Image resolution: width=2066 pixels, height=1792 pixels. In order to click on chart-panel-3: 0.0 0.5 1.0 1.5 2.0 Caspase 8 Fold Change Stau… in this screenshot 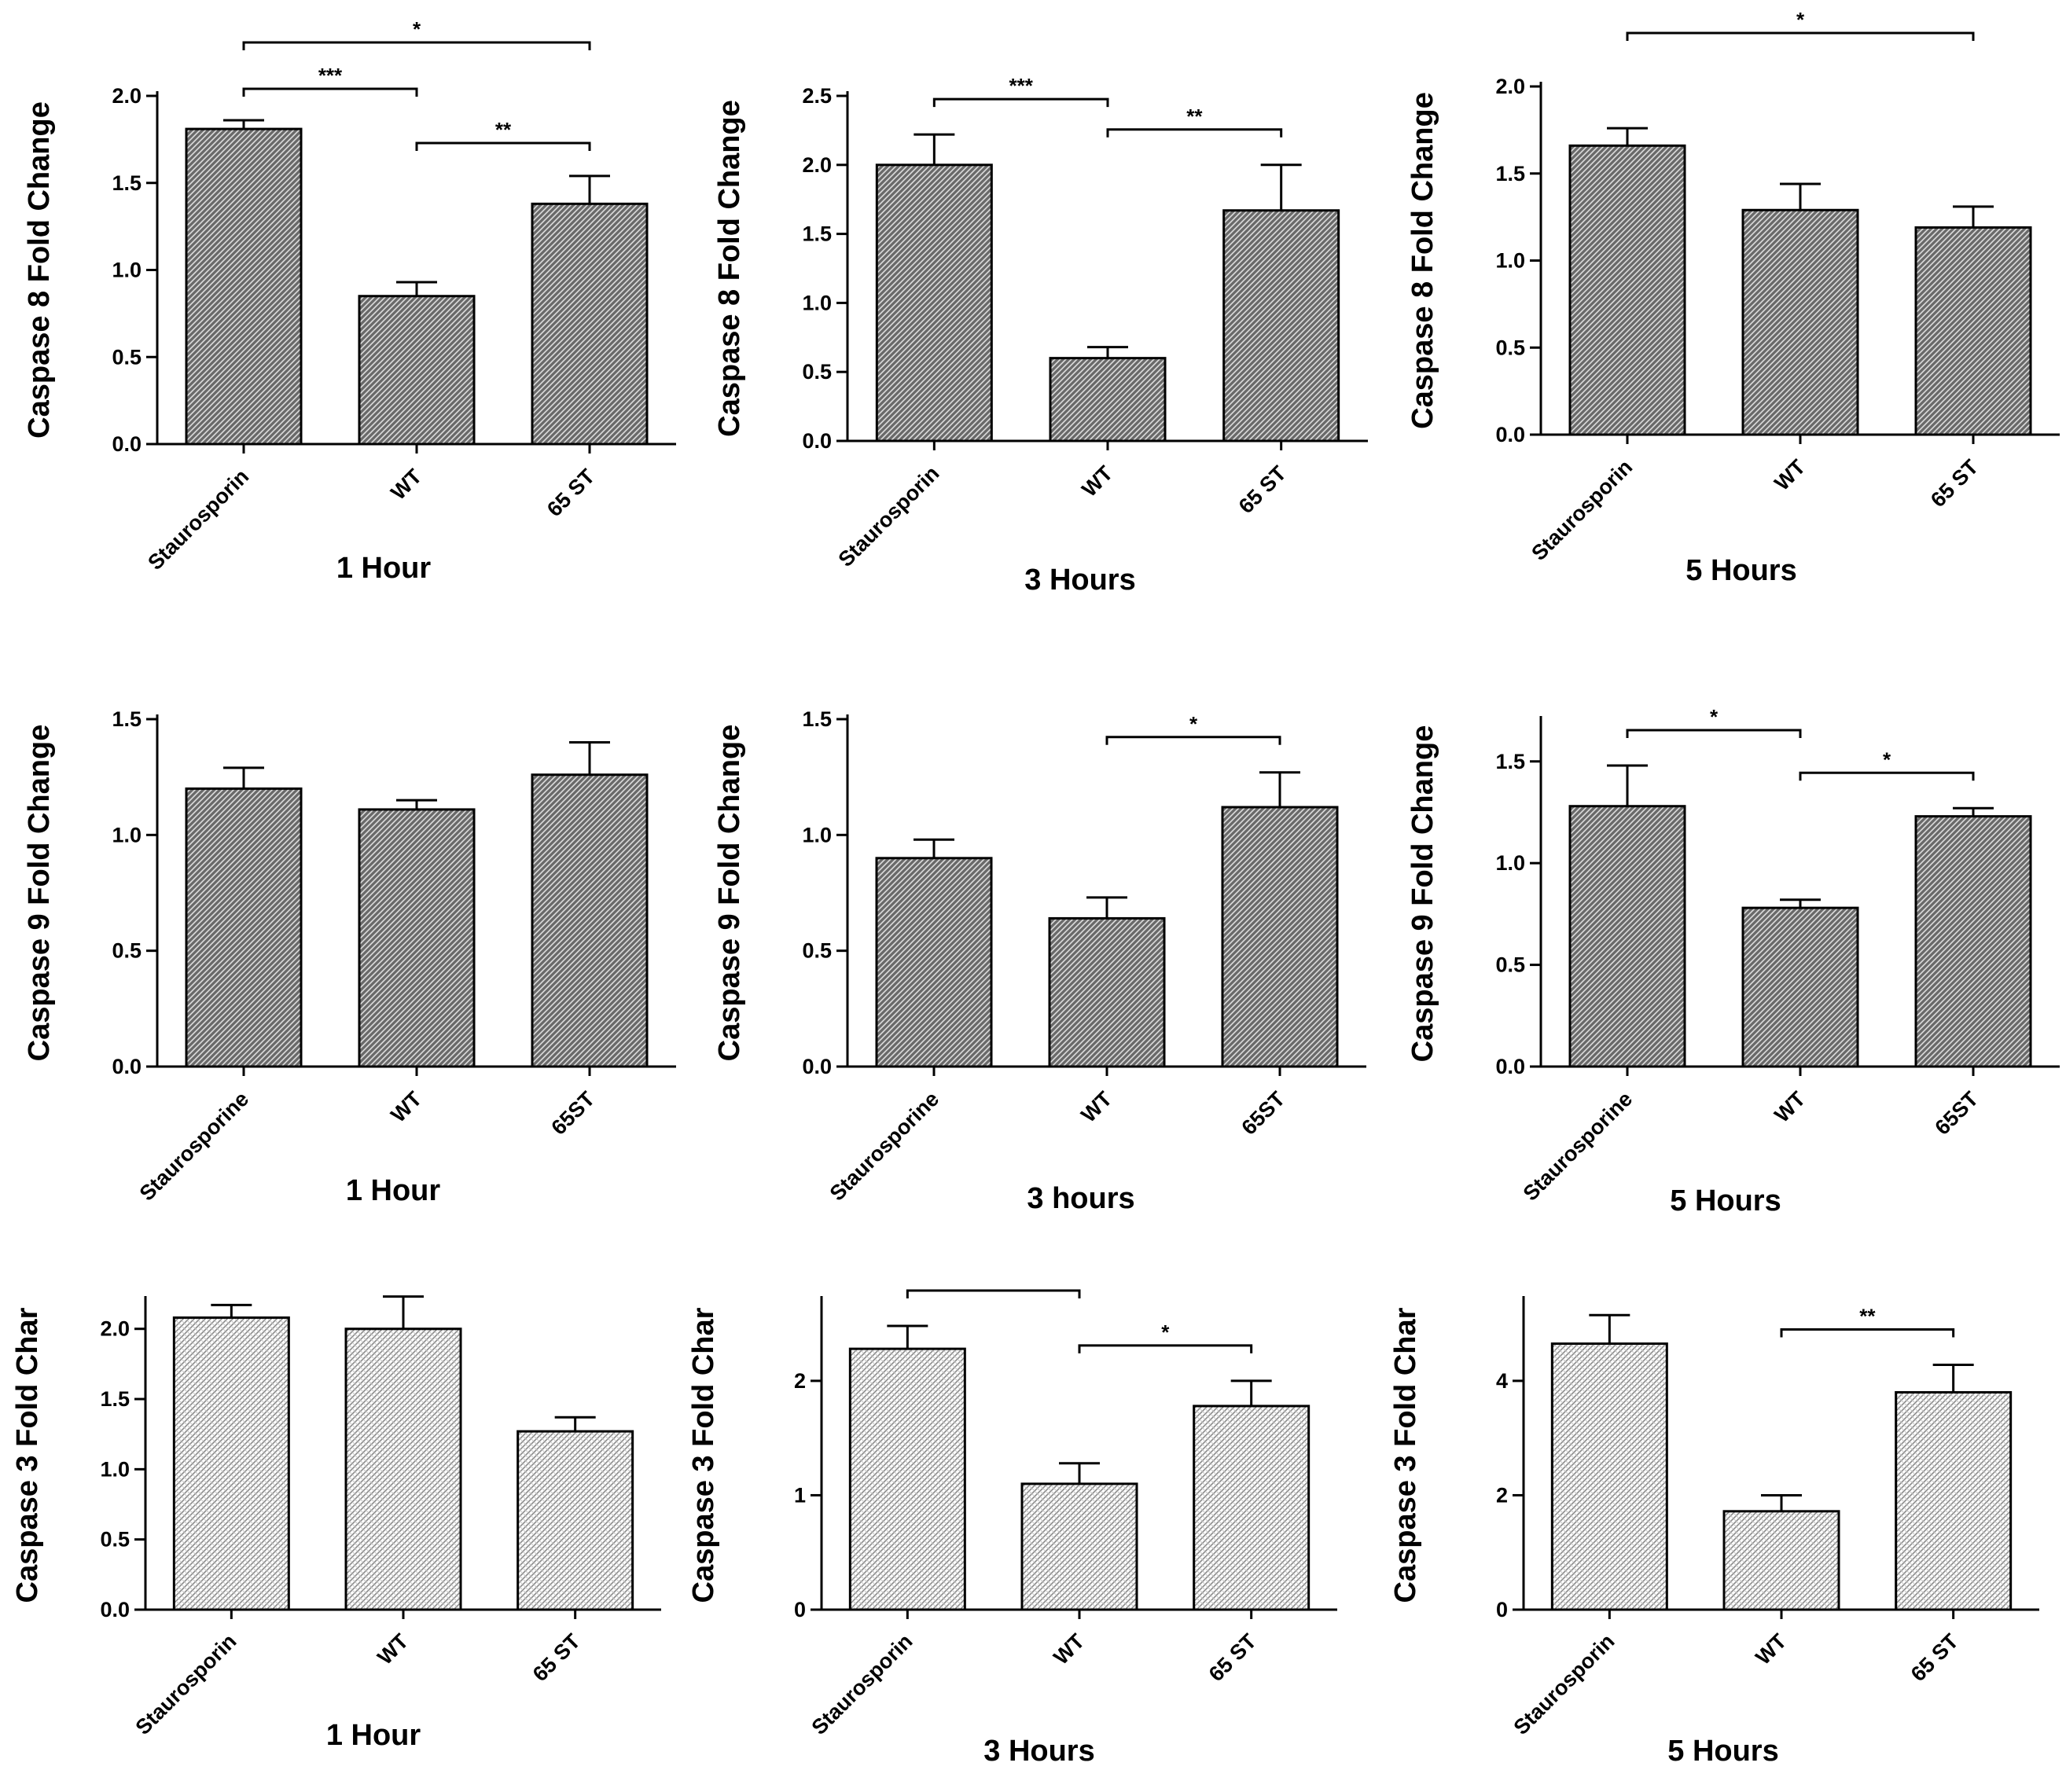, I will do `click(1733, 297)`.